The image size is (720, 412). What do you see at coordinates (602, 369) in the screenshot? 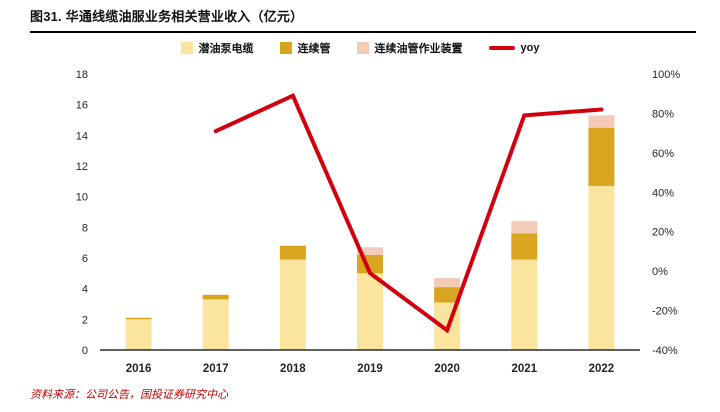
I see `x-axis-label: 2022` at bounding box center [602, 369].